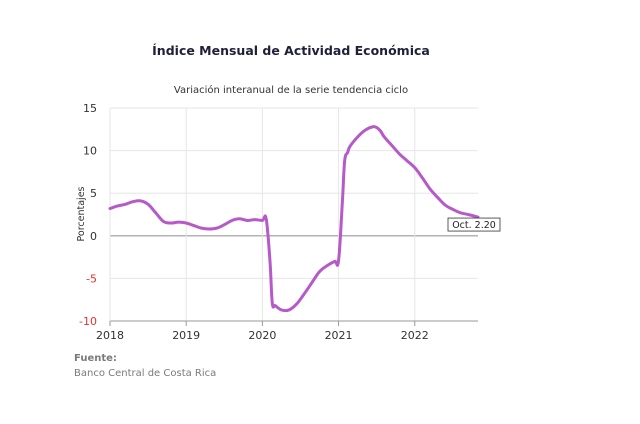 The width and height of the screenshot is (640, 424). Describe the element at coordinates (186, 335) in the screenshot. I see `x-tick-label: 2019` at that location.